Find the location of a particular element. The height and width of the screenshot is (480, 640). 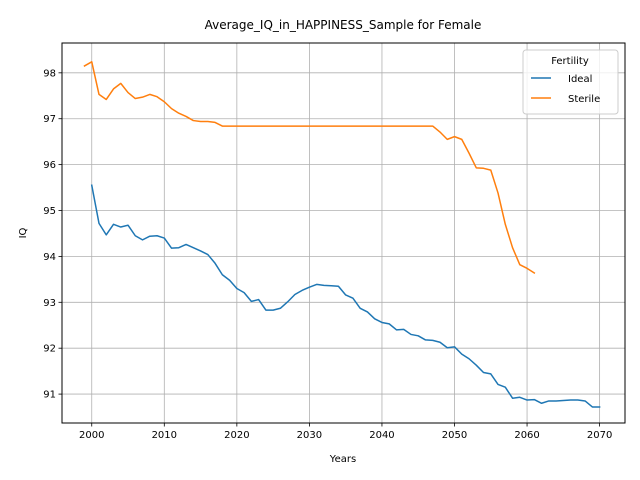

legend: Fertility Ideal Sterile is located at coordinates (570, 82).